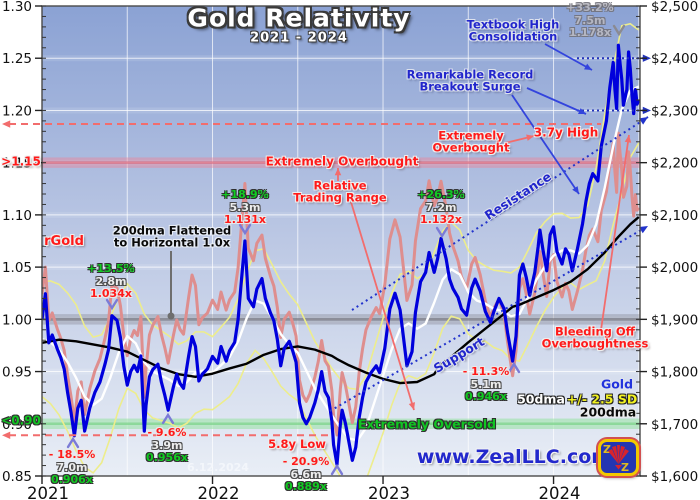  I want to click on x-axis-tick-label: 2022, so click(219, 492).